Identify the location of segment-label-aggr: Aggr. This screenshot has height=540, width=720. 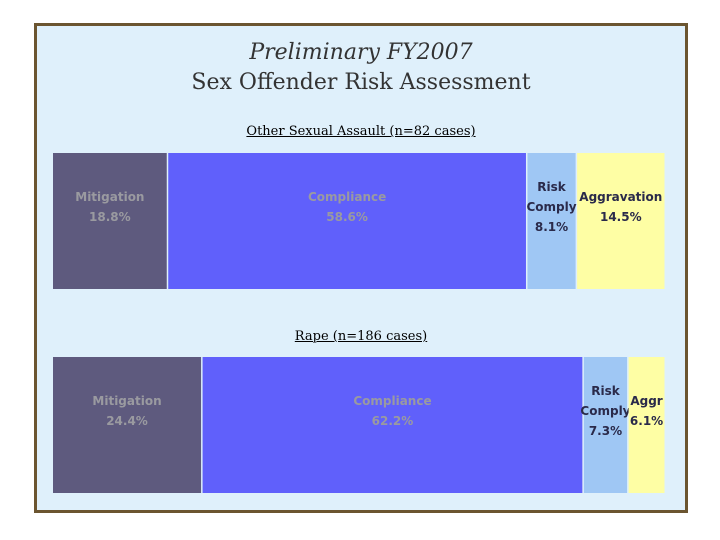
(646, 401).